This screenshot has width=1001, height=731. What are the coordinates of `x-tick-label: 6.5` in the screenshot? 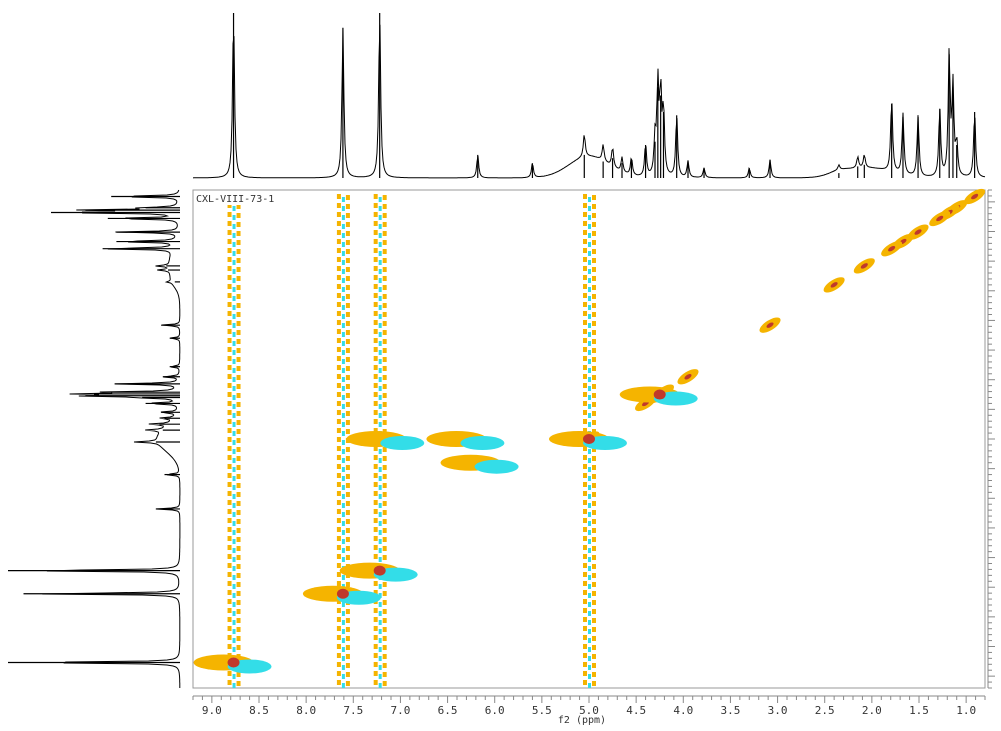 It's located at (448, 710).